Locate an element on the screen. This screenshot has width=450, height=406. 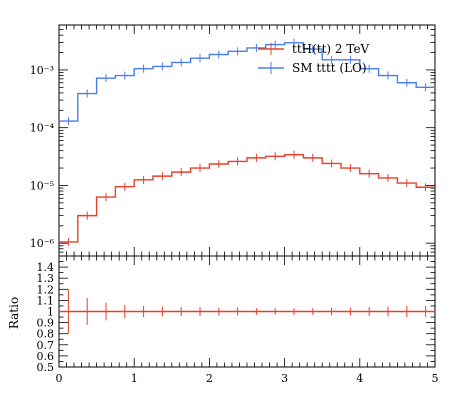
legend-label: SM tttt (LO) is located at coordinates (329, 68).